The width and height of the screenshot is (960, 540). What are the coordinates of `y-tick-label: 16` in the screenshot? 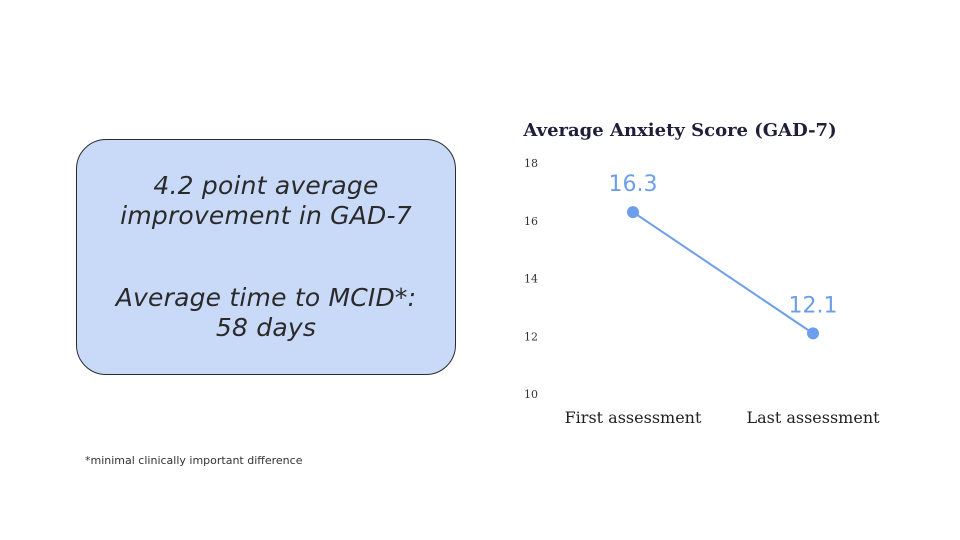 It's located at (531, 221).